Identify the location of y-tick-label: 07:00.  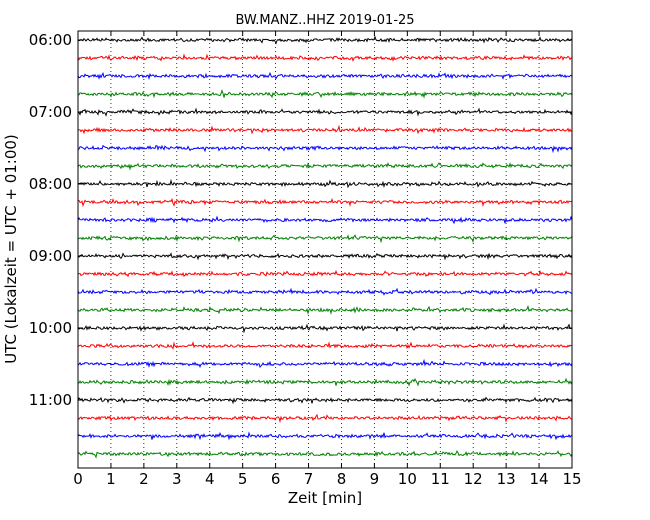
(50, 112).